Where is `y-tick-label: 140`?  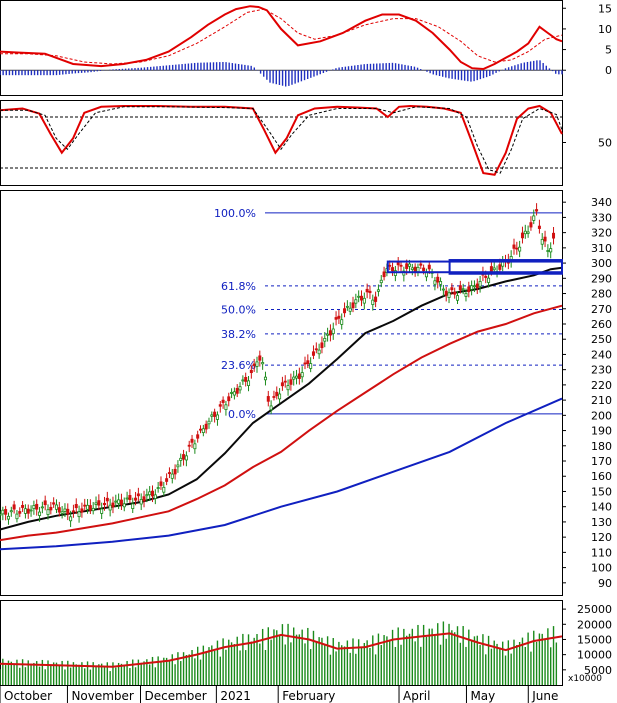
y-tick-label: 140 is located at coordinates (601, 507).